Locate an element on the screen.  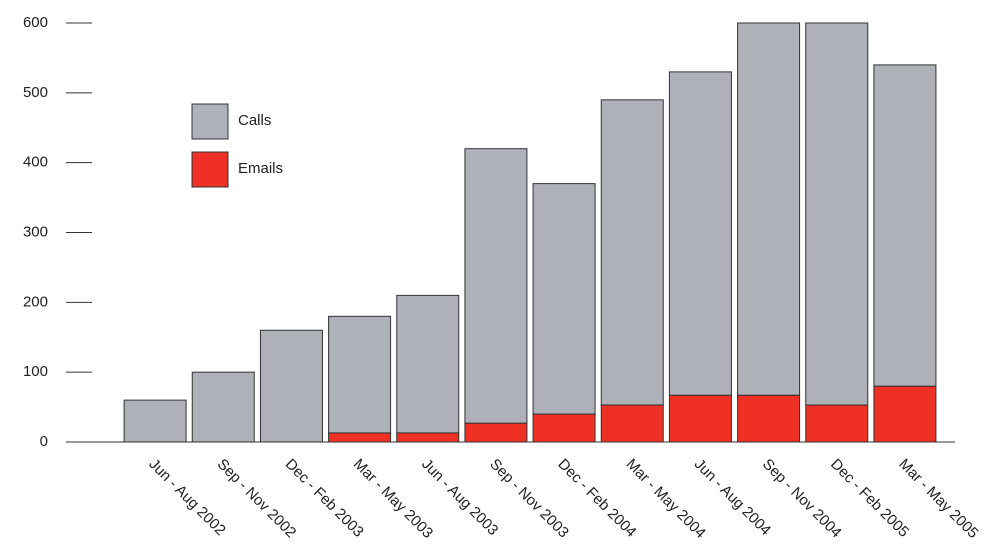
y-tick-label: 400 is located at coordinates (35, 162).